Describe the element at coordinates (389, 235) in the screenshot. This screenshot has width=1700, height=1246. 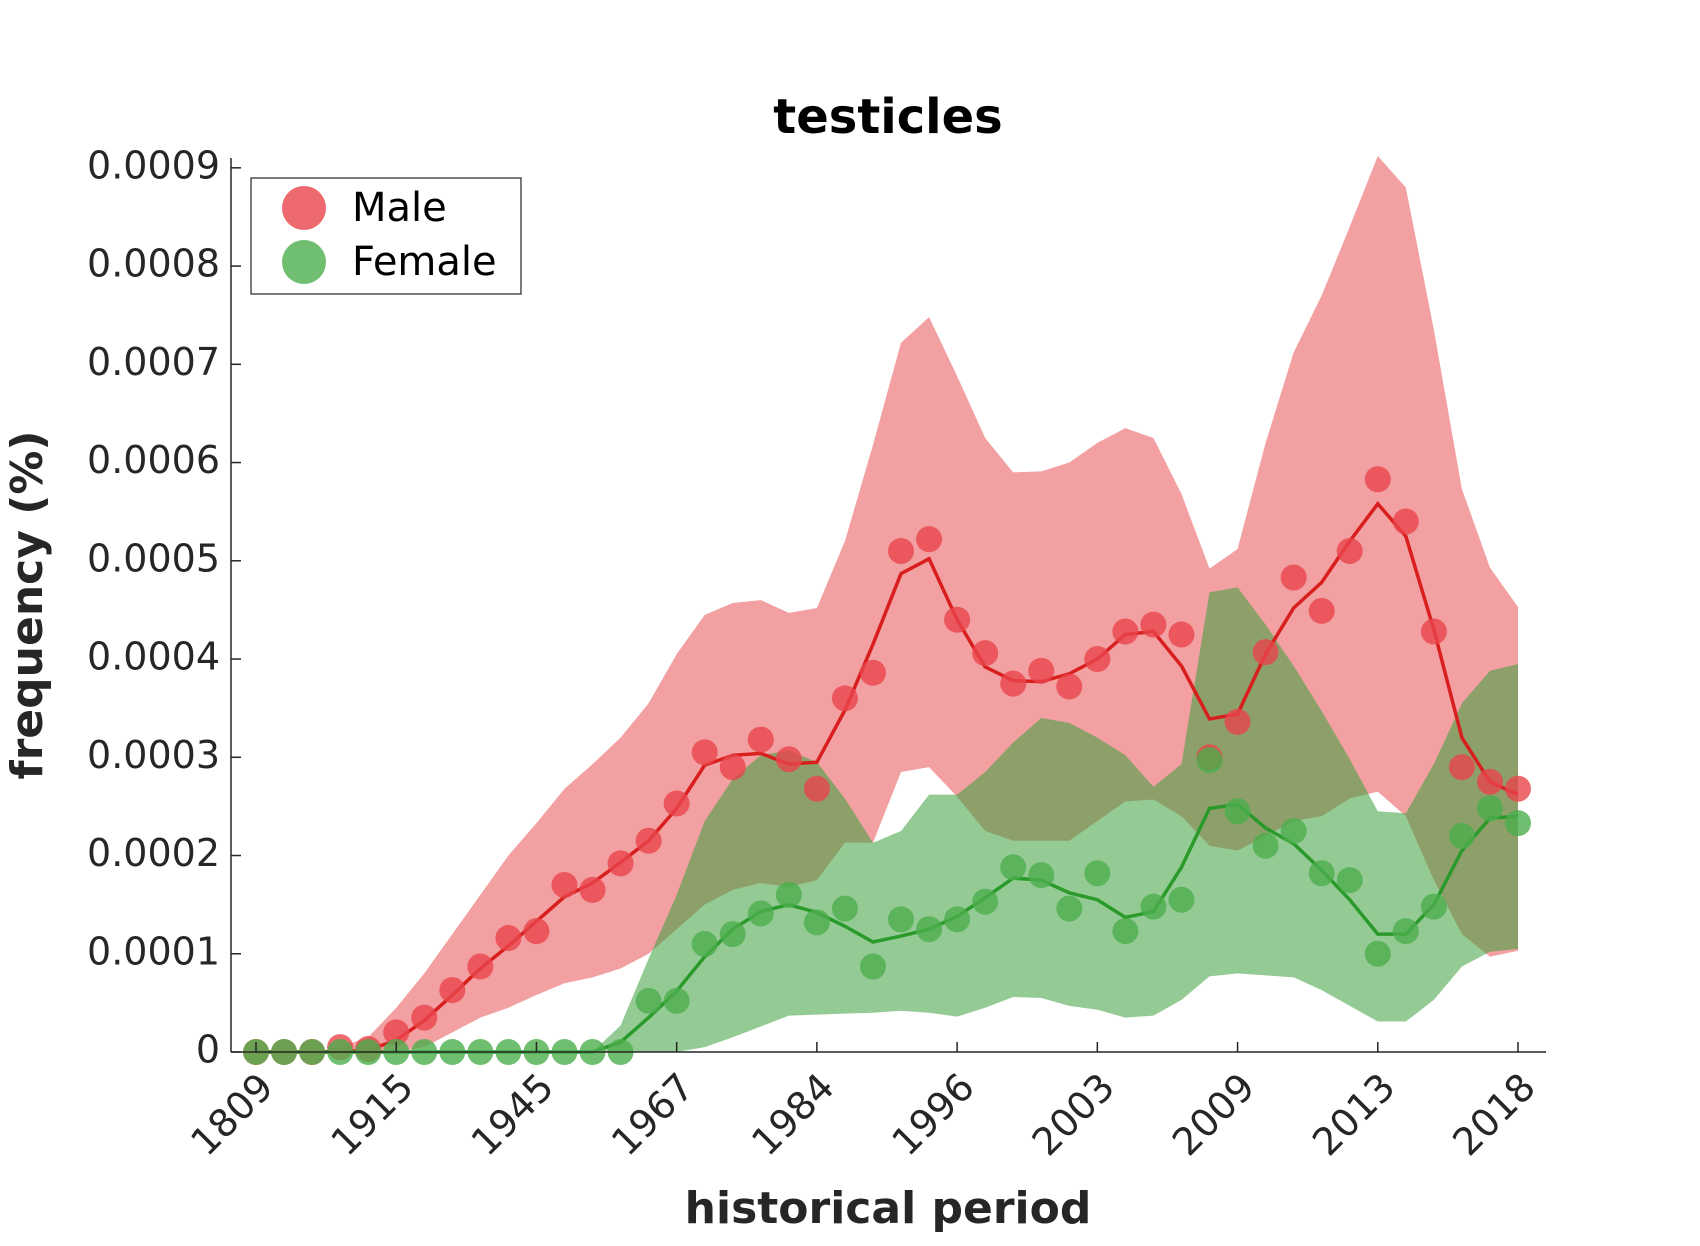
I see `legend: Male Female` at that location.